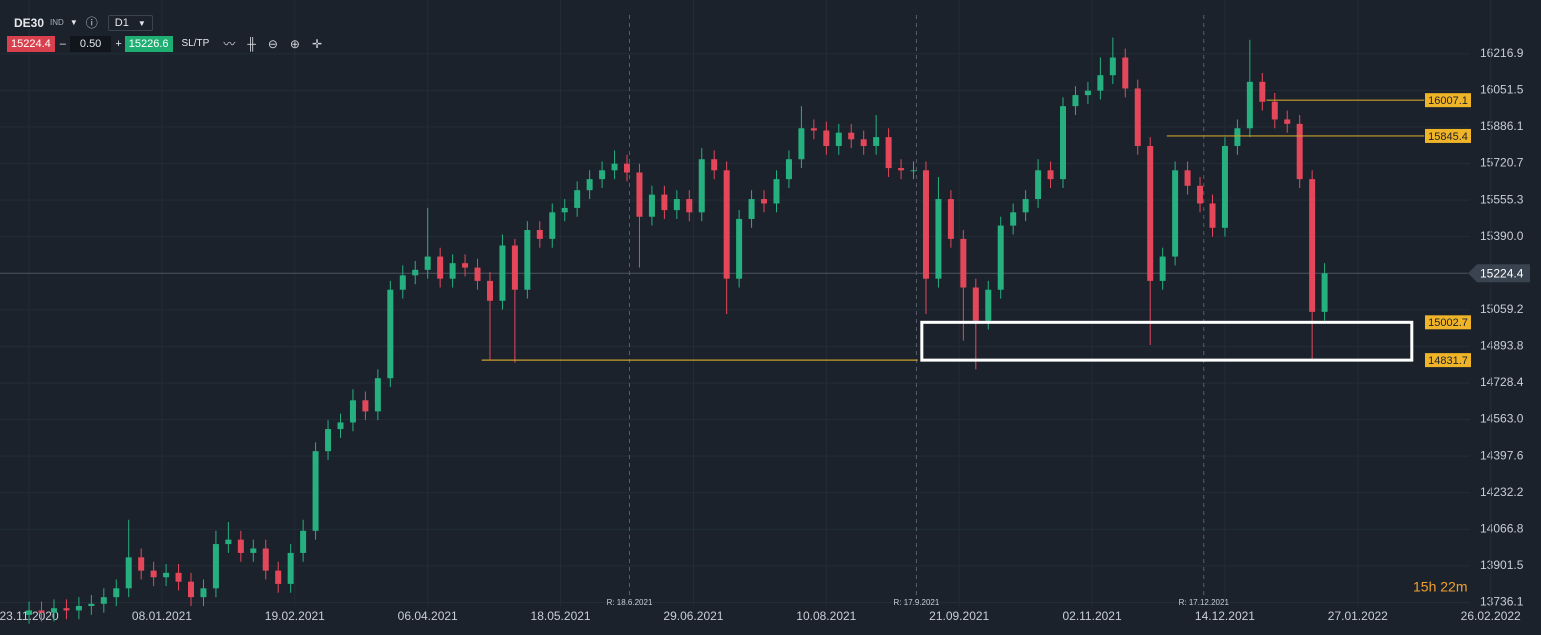 This screenshot has width=1541, height=635. What do you see at coordinates (1167, 341) in the screenshot?
I see `zone-box` at bounding box center [1167, 341].